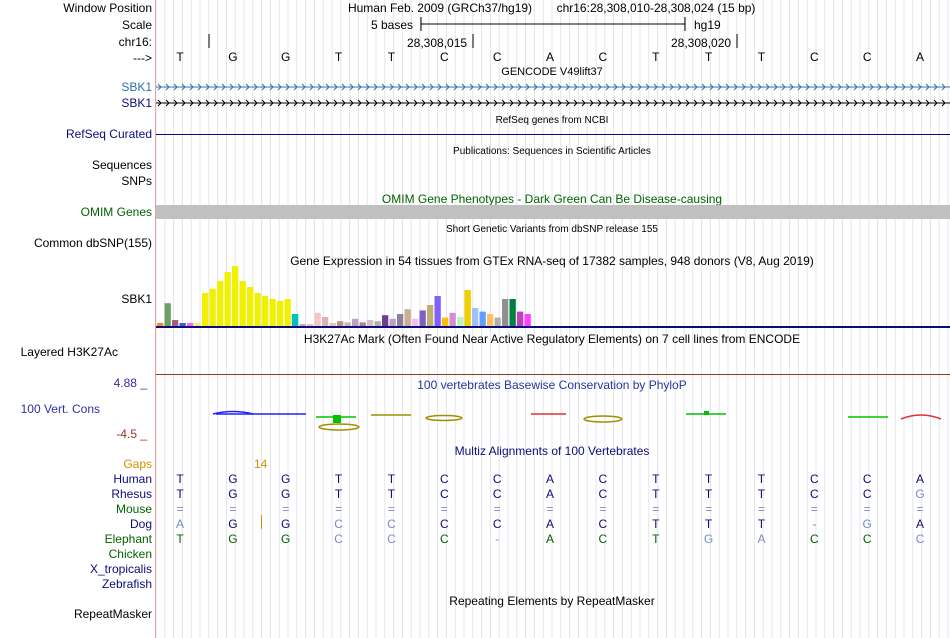 The height and width of the screenshot is (638, 950). What do you see at coordinates (133, 509) in the screenshot?
I see `species-label: Mouse` at bounding box center [133, 509].